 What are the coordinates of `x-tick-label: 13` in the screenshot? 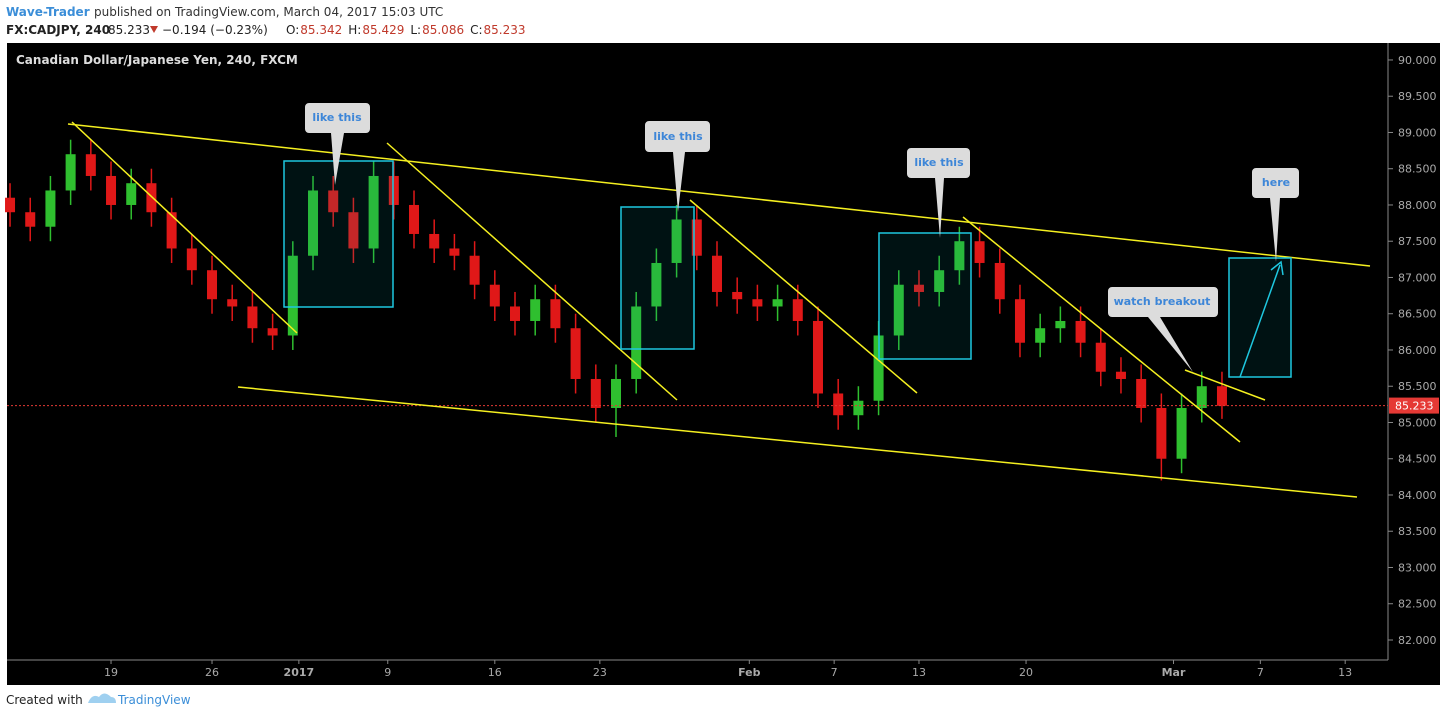 It's located at (919, 672).